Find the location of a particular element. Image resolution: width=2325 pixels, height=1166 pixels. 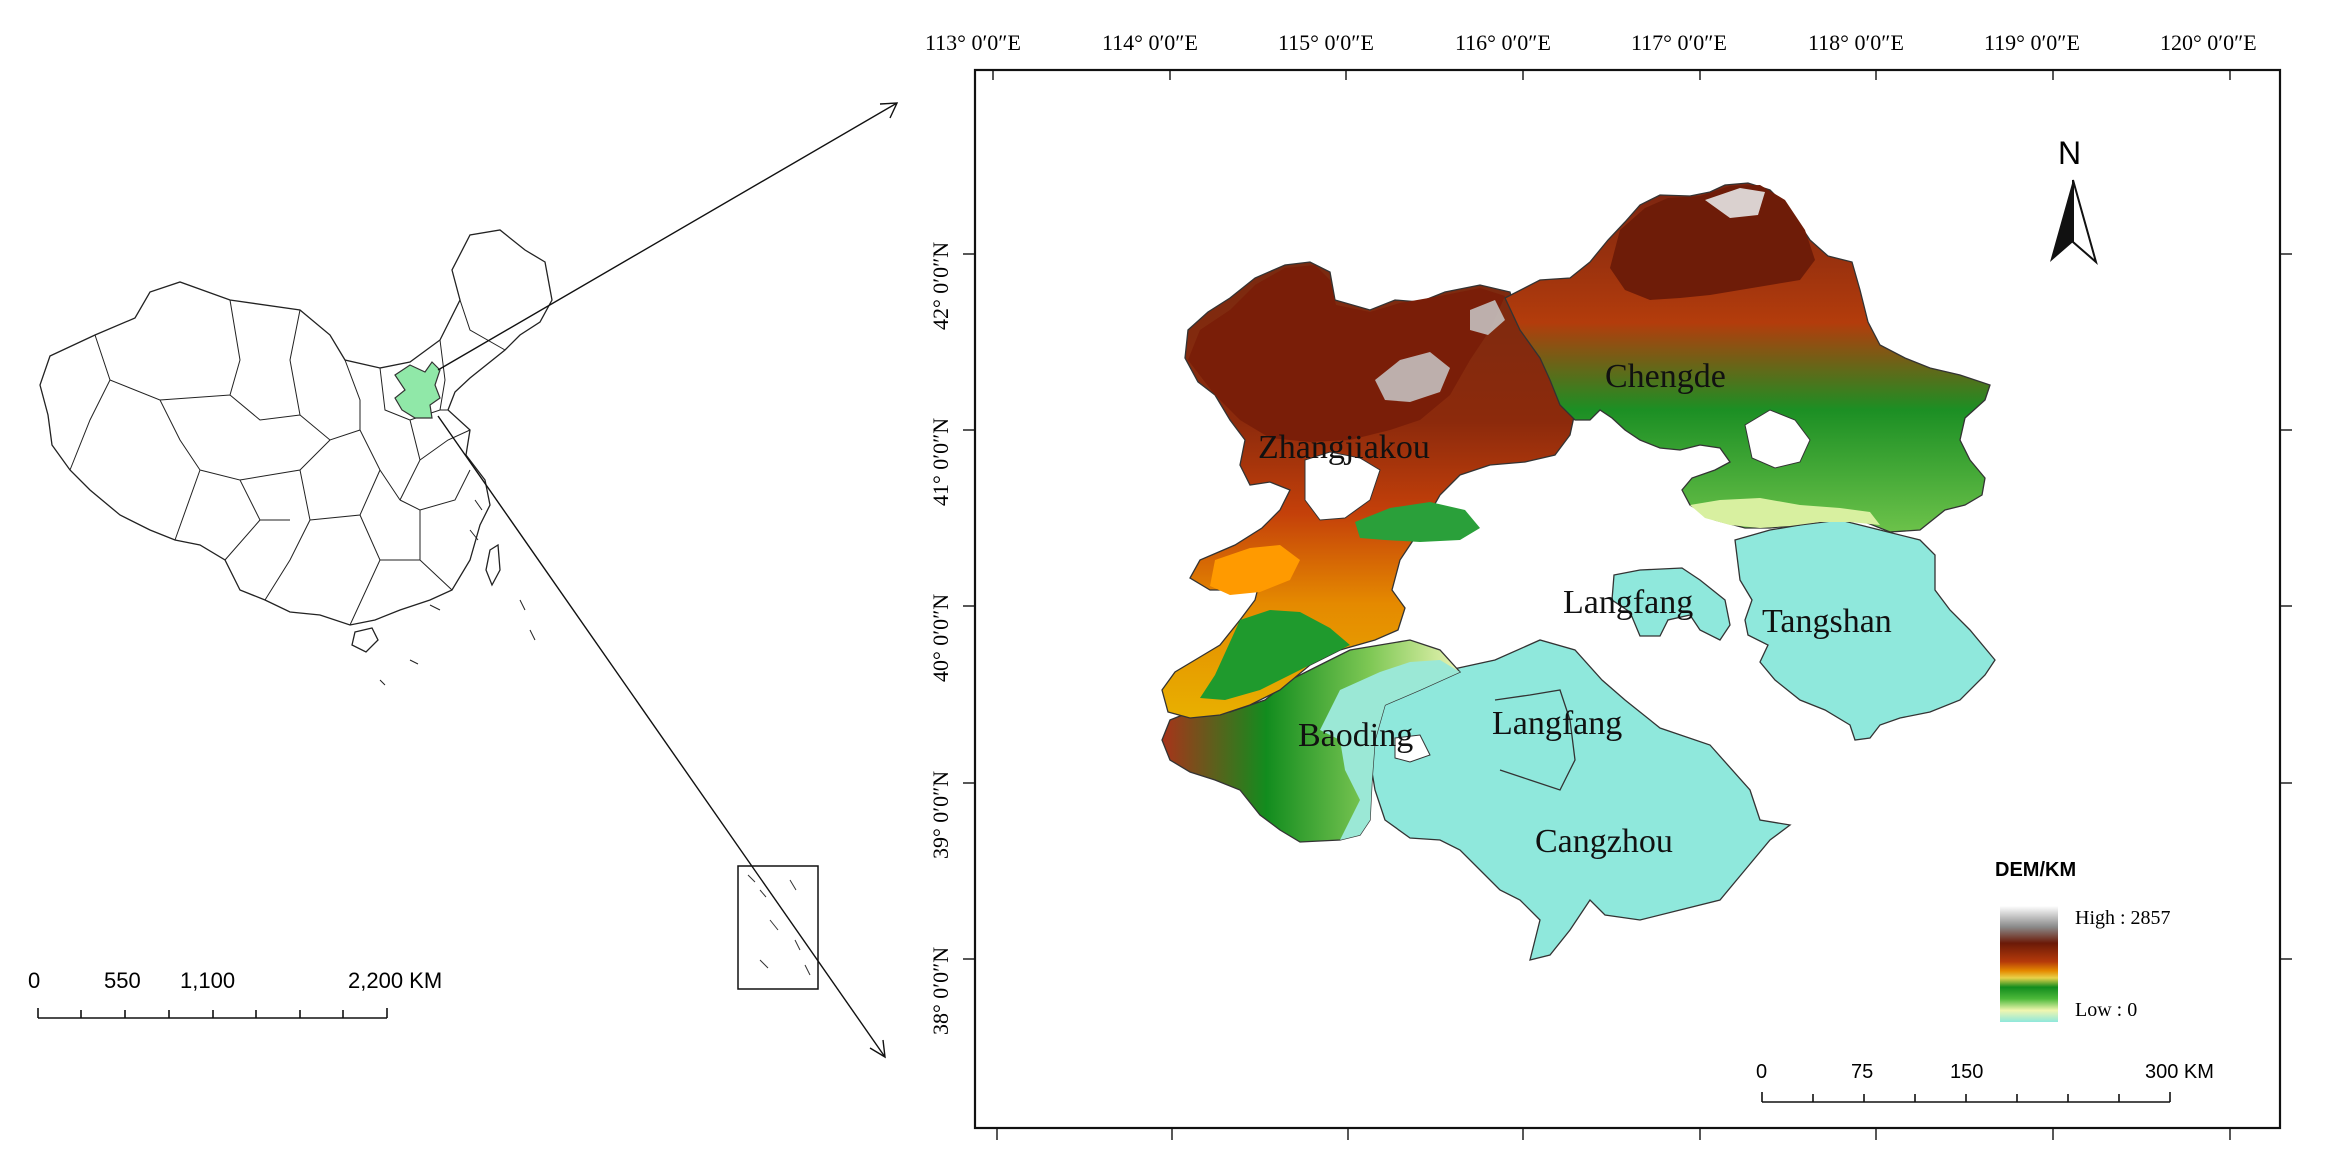

chengde-lowland-fringe is located at coordinates (1785, 513).